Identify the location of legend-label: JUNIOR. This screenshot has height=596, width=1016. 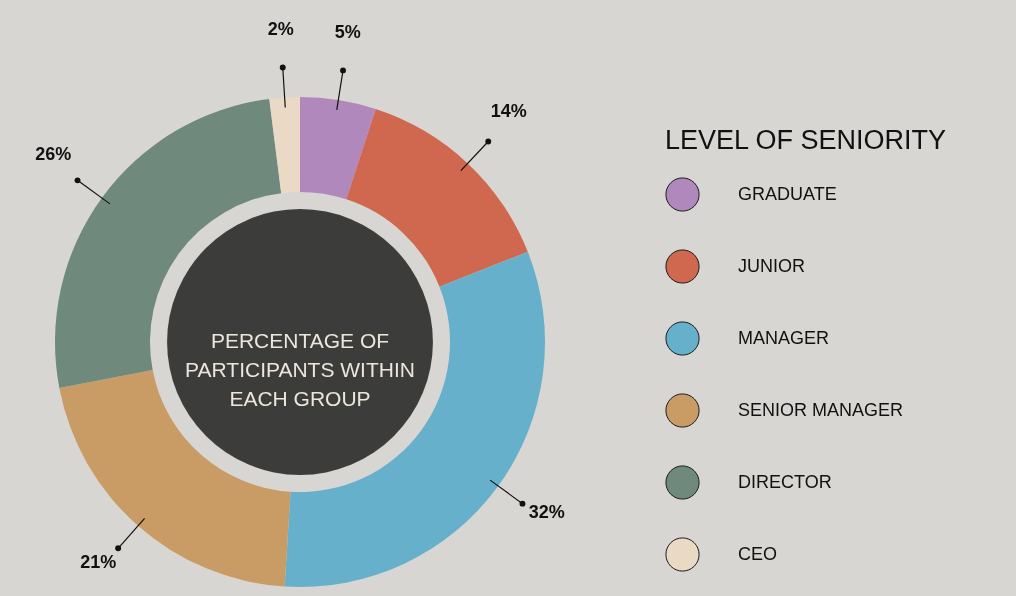
(771, 265).